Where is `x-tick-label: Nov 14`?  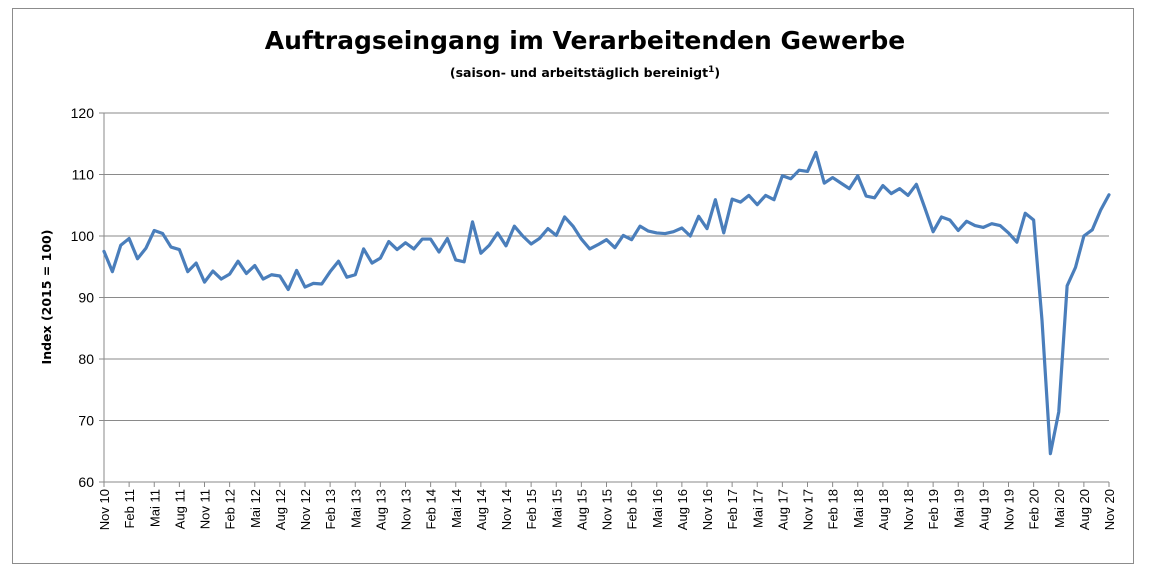
x-tick-label: Nov 14 is located at coordinates (506, 509).